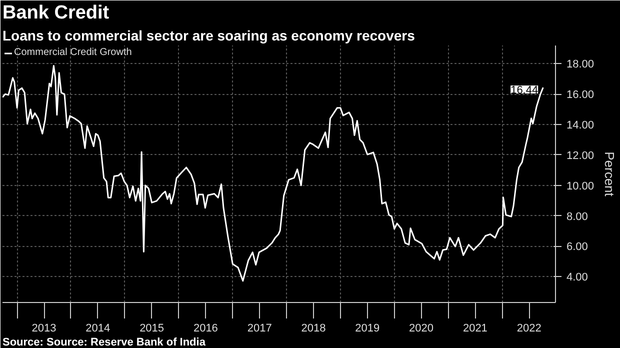  I want to click on x-tick-label: 2018, so click(313, 328).